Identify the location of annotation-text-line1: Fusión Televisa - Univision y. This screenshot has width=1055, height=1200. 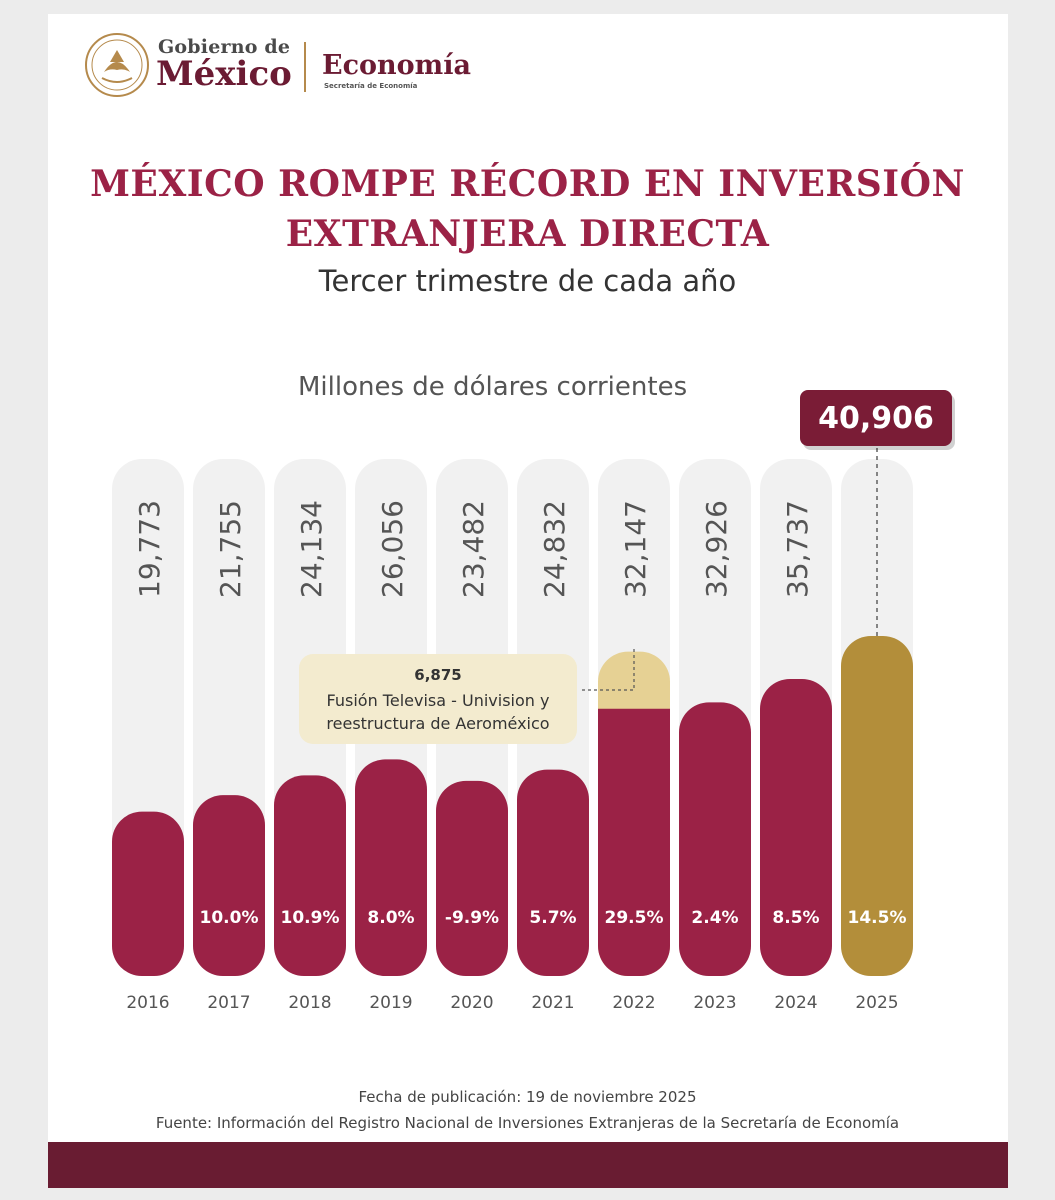
(438, 700).